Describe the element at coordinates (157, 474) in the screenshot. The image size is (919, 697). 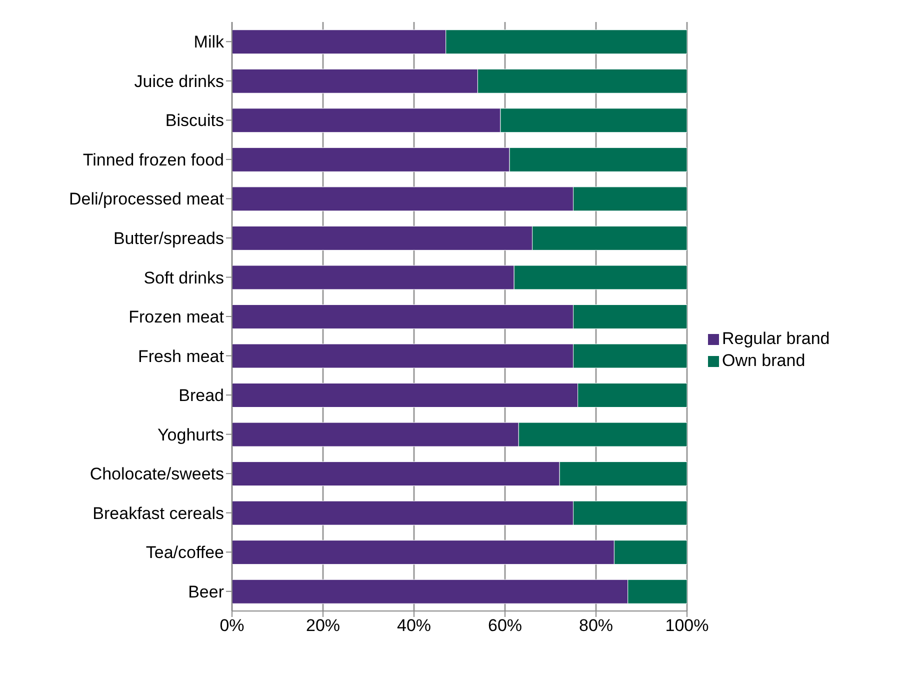
I see `y-tick-label: Cholocate/sweets` at that location.